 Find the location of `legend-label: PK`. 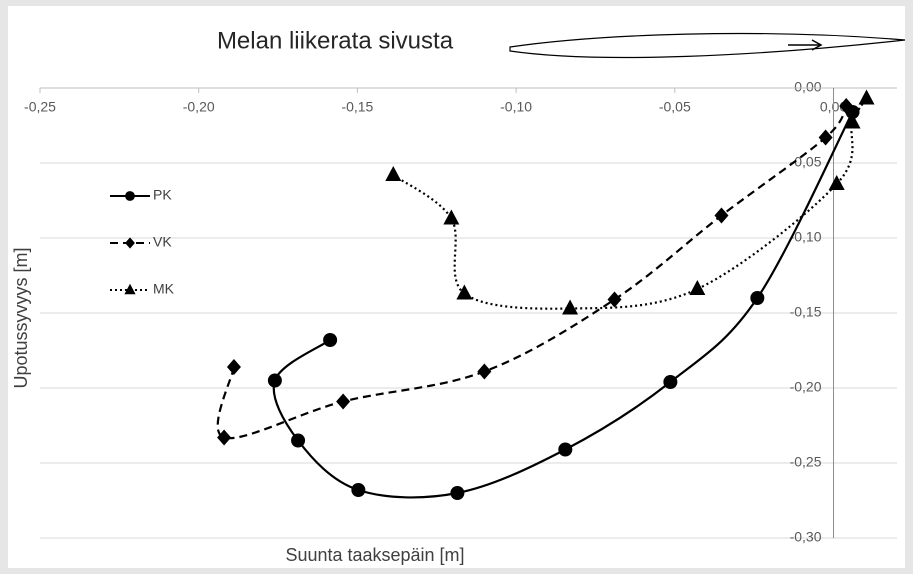

legend-label: PK is located at coordinates (162, 195).